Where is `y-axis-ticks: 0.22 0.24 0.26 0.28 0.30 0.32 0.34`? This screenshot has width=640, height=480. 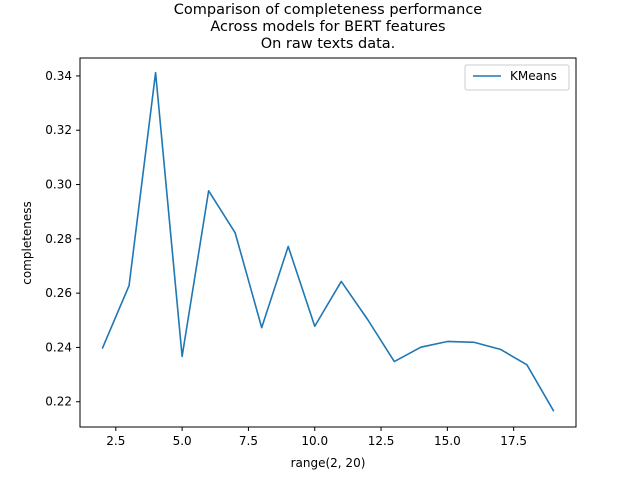
y-axis-ticks: 0.22 0.24 0.26 0.28 0.30 0.32 0.34 is located at coordinates (62, 239).